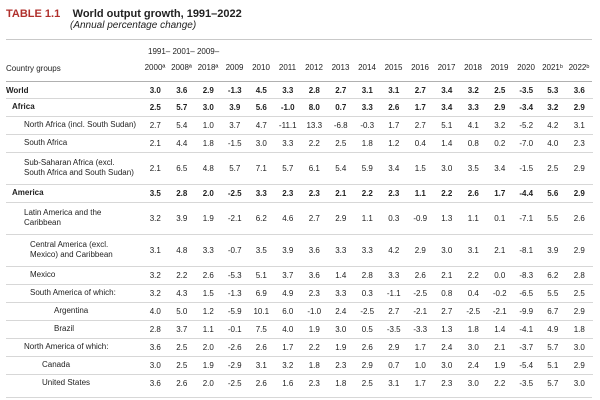  I want to click on value-cell: -1.0, so click(287, 106).